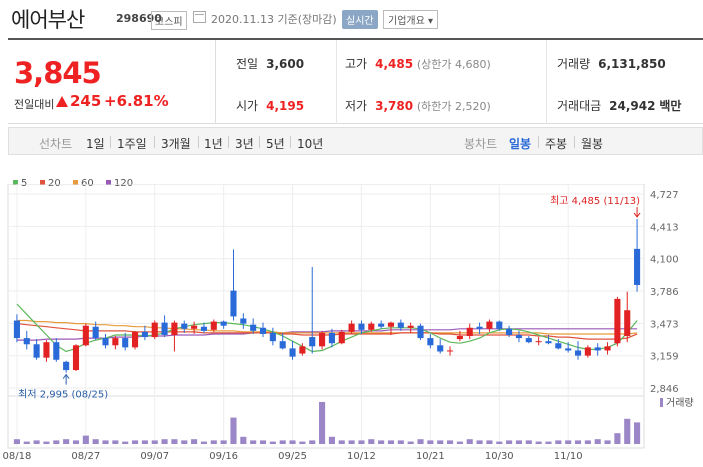 This screenshot has height=467, width=703. Describe the element at coordinates (574, 64) in the screenshot. I see `volume-label: 거래량` at that location.